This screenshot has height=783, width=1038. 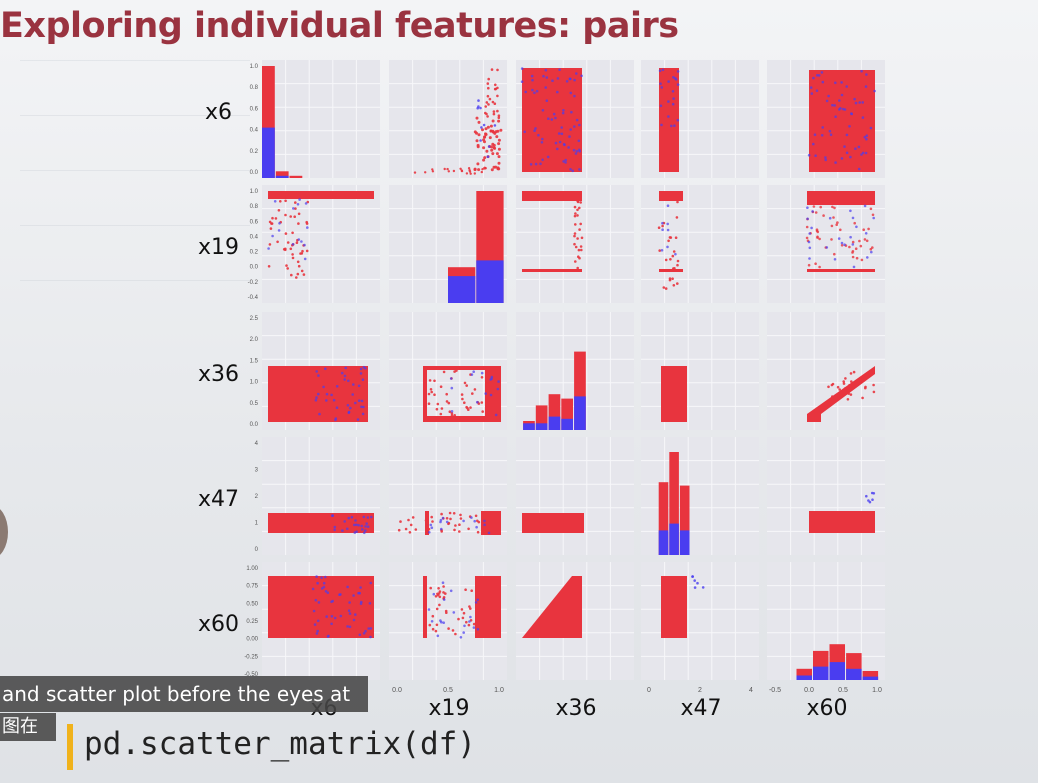 I want to click on code-snippet: pd.scatter_matrix(df), so click(x=280, y=744).